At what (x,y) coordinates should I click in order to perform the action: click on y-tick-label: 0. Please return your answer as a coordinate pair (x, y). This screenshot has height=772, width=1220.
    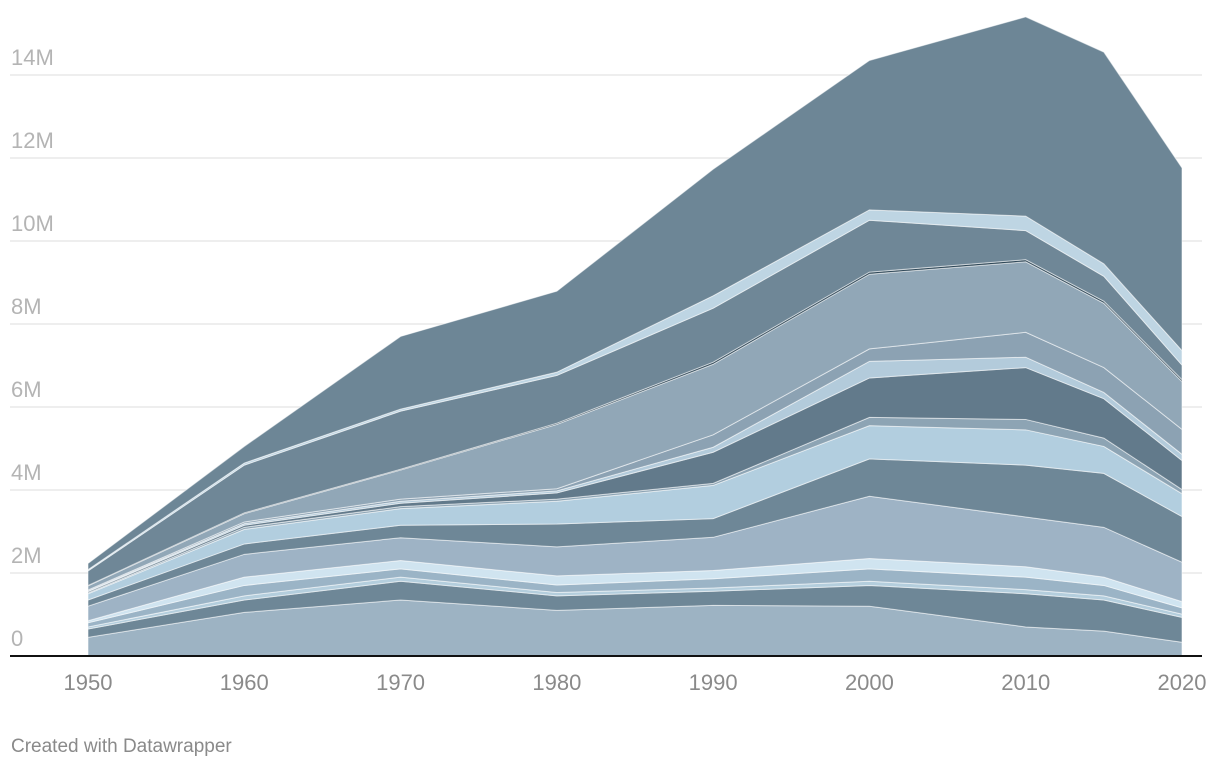
    Looking at the image, I should click on (17, 638).